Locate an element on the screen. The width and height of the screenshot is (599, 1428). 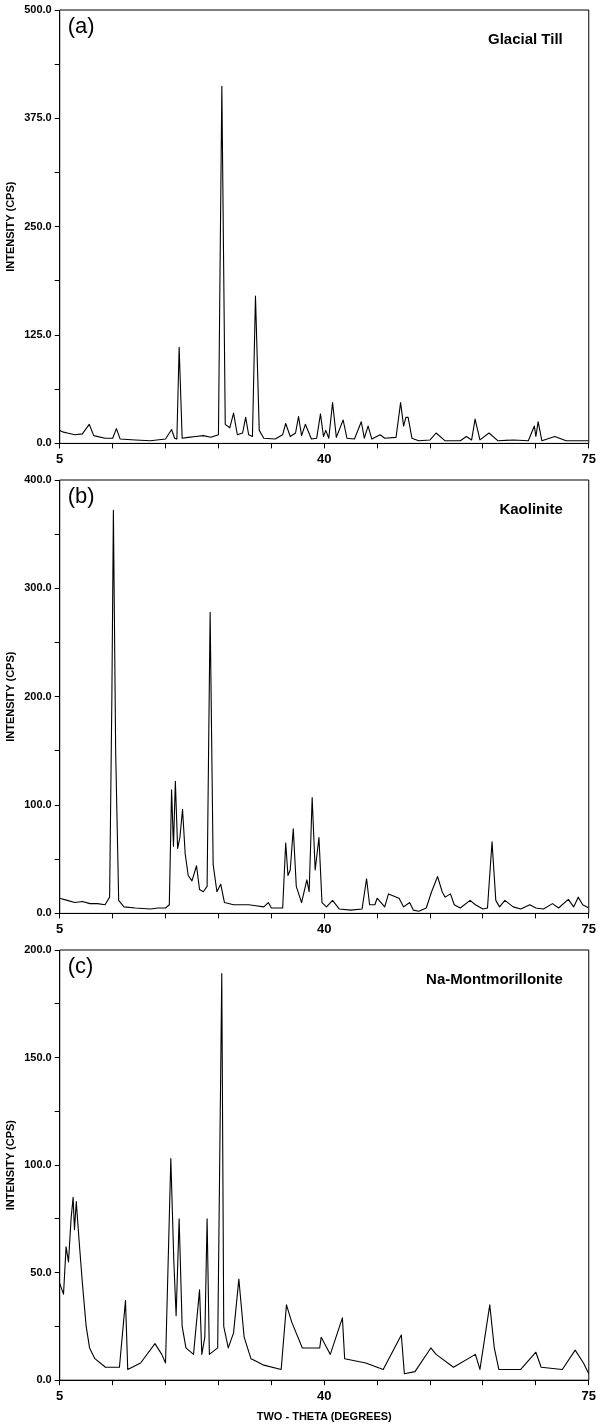
y-tick-label: 400.0 is located at coordinates (38, 479).